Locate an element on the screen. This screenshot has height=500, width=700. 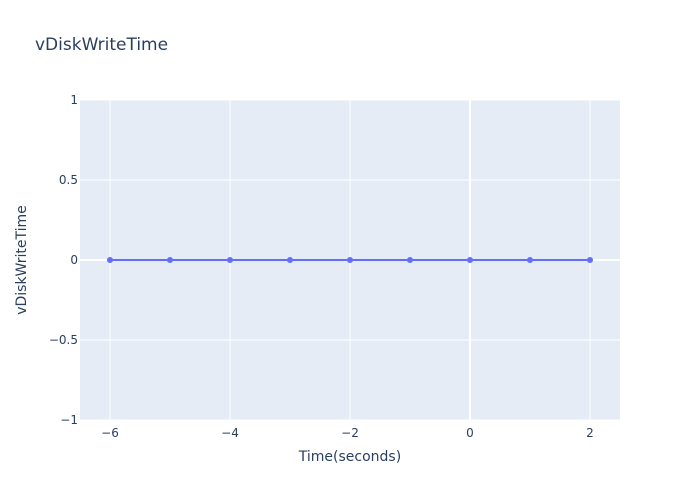
chart-title: vDiskWriteTime is located at coordinates (101, 45).